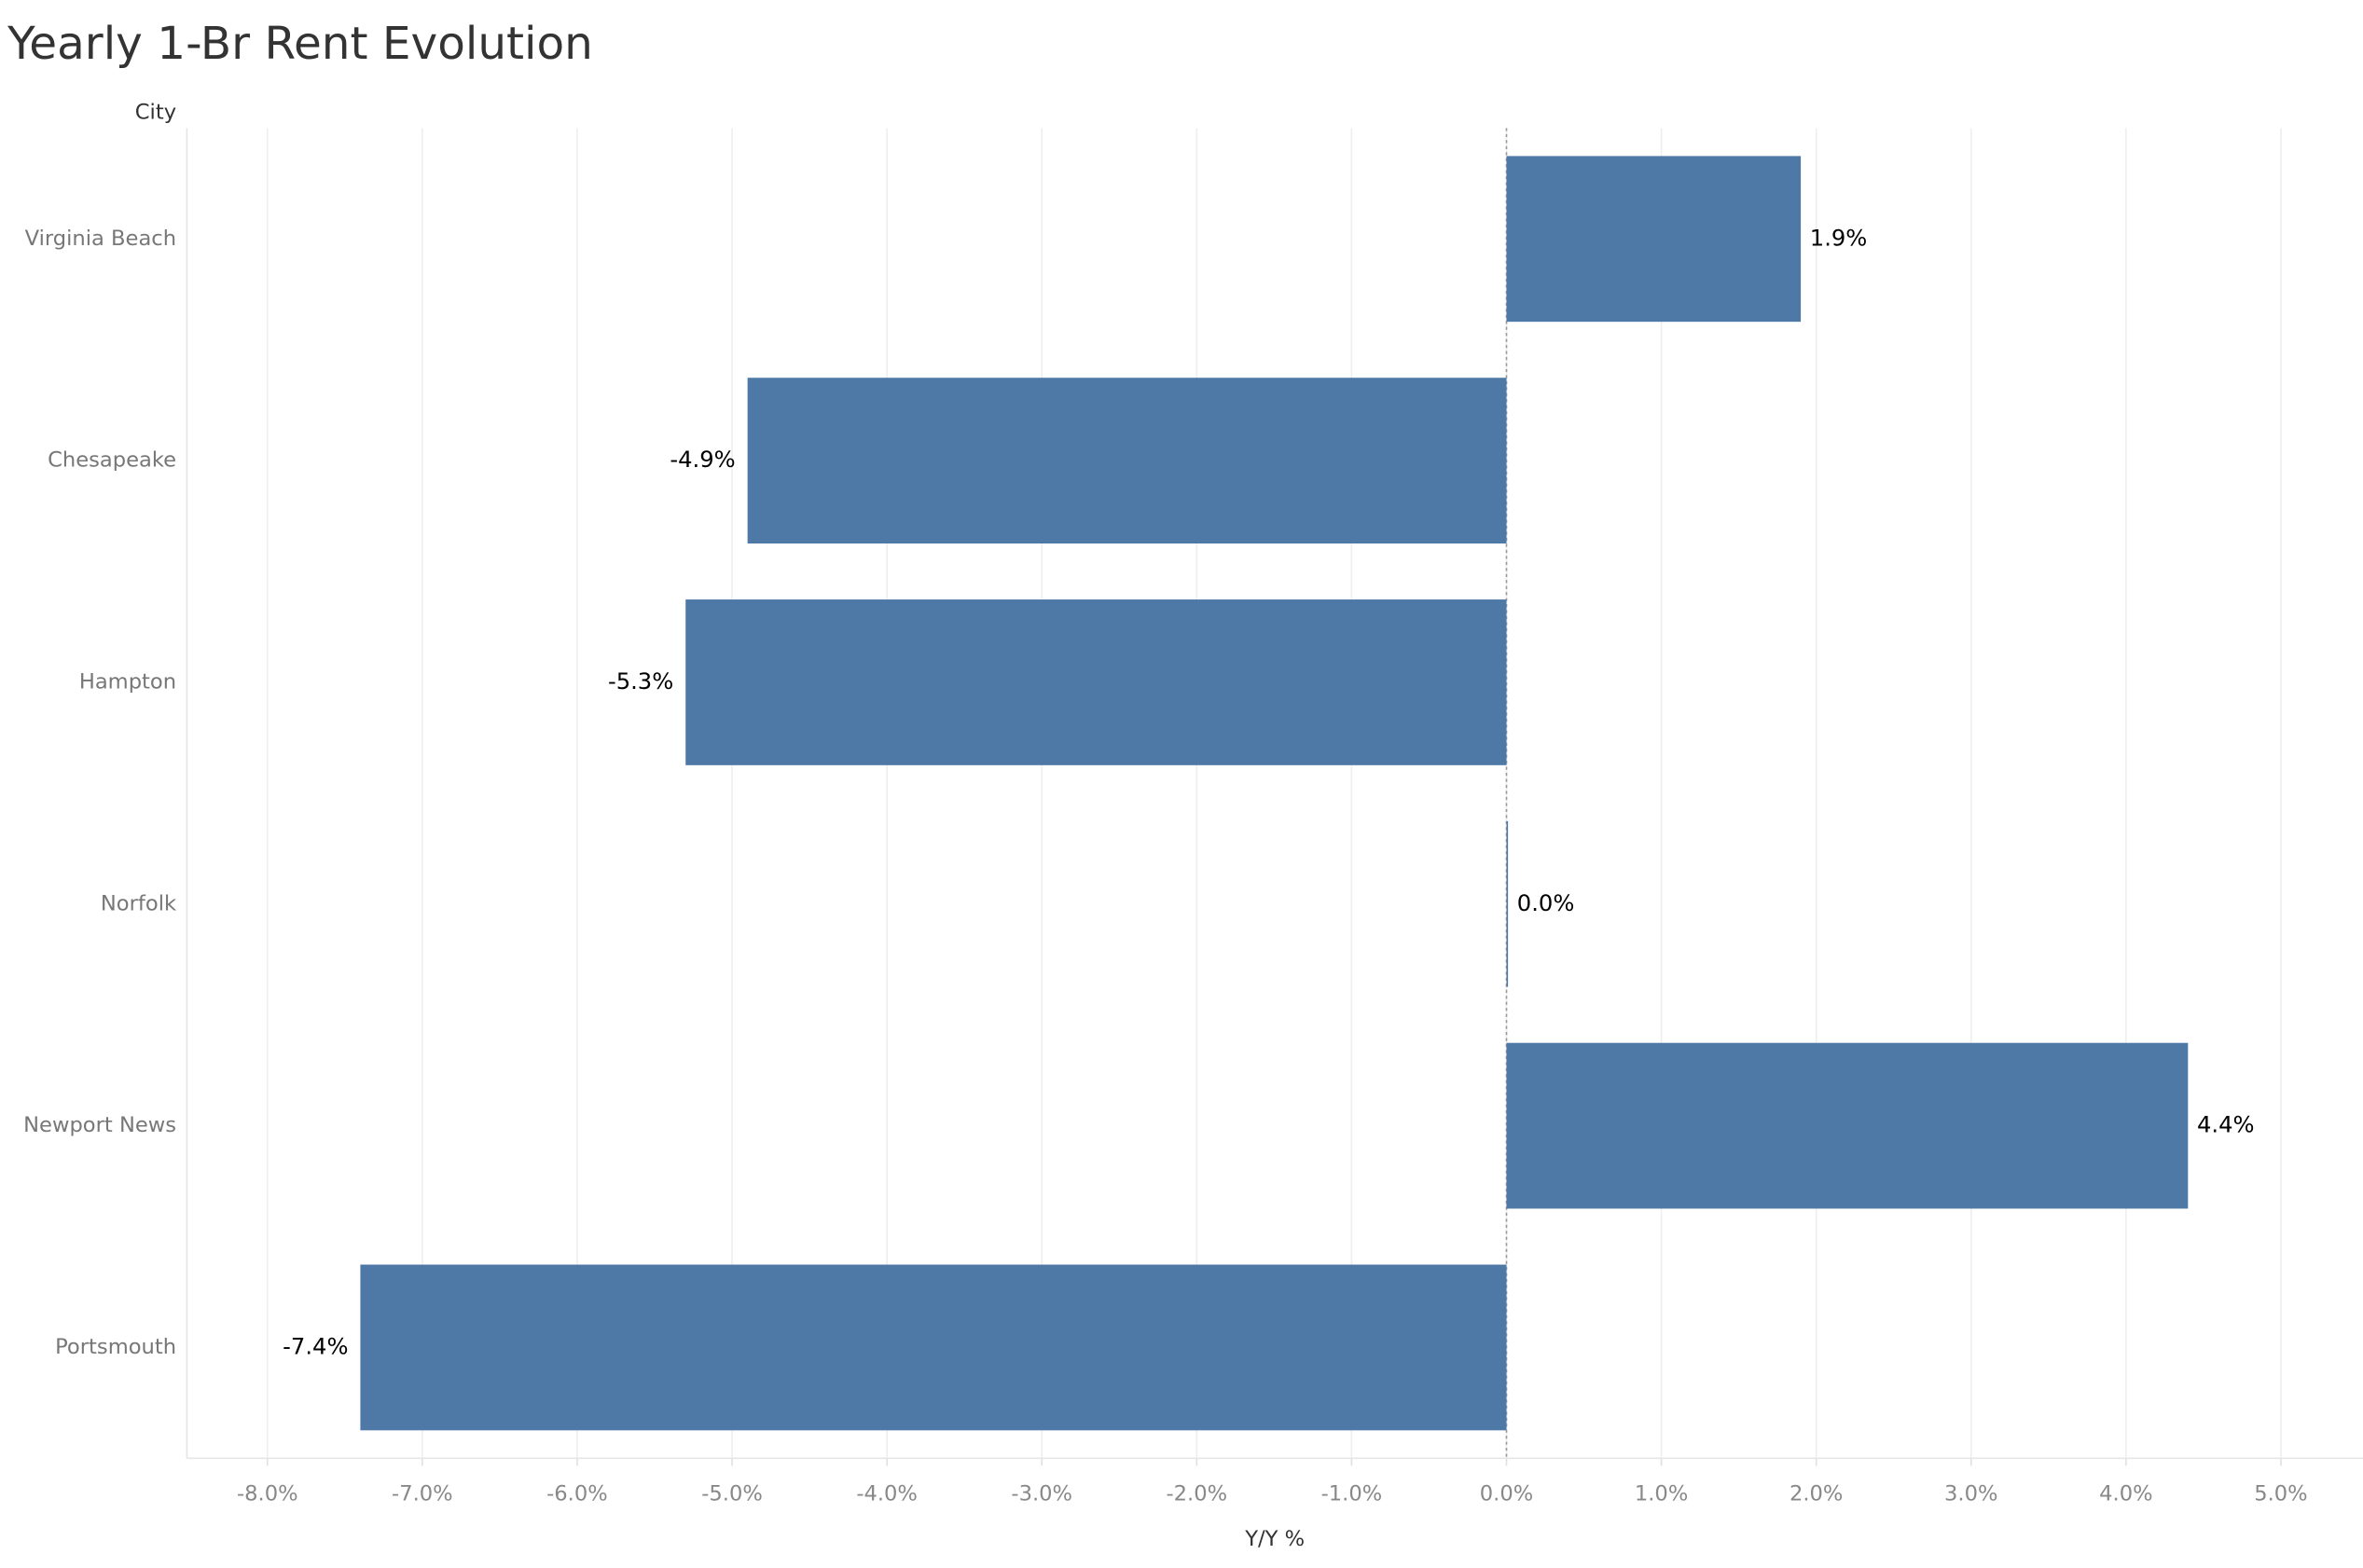 The width and height of the screenshot is (2363, 1568). What do you see at coordinates (1970, 1494) in the screenshot?
I see `x-tick-label: 3.0%` at bounding box center [1970, 1494].